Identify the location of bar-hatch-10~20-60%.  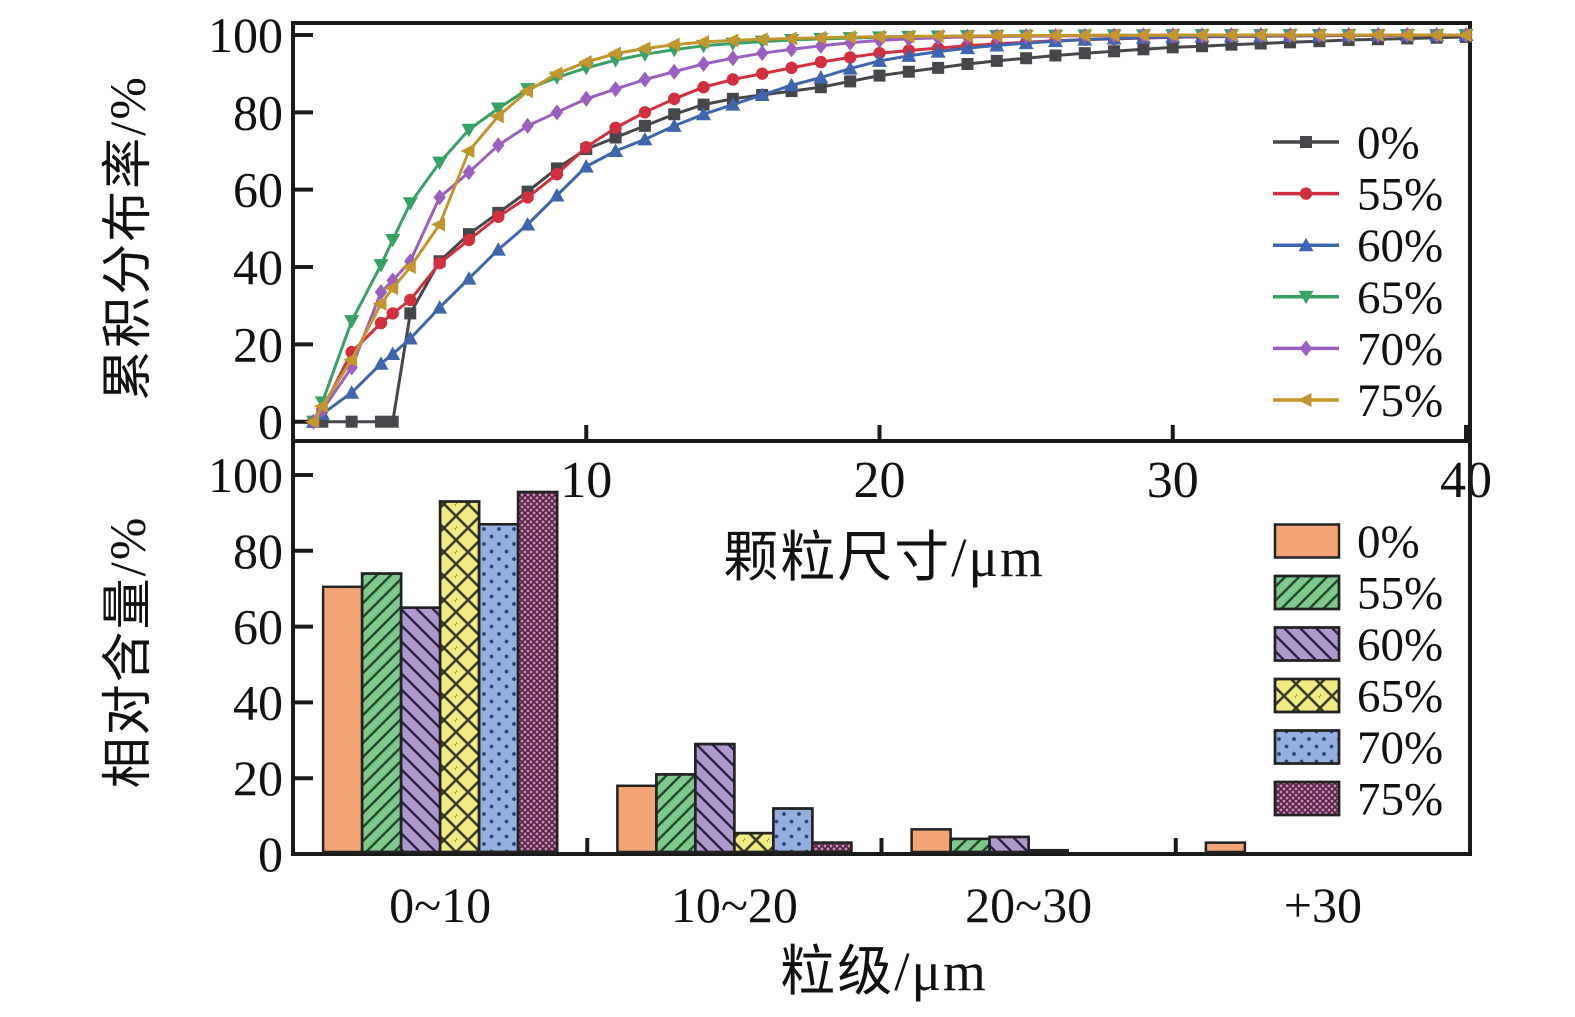
(715, 798).